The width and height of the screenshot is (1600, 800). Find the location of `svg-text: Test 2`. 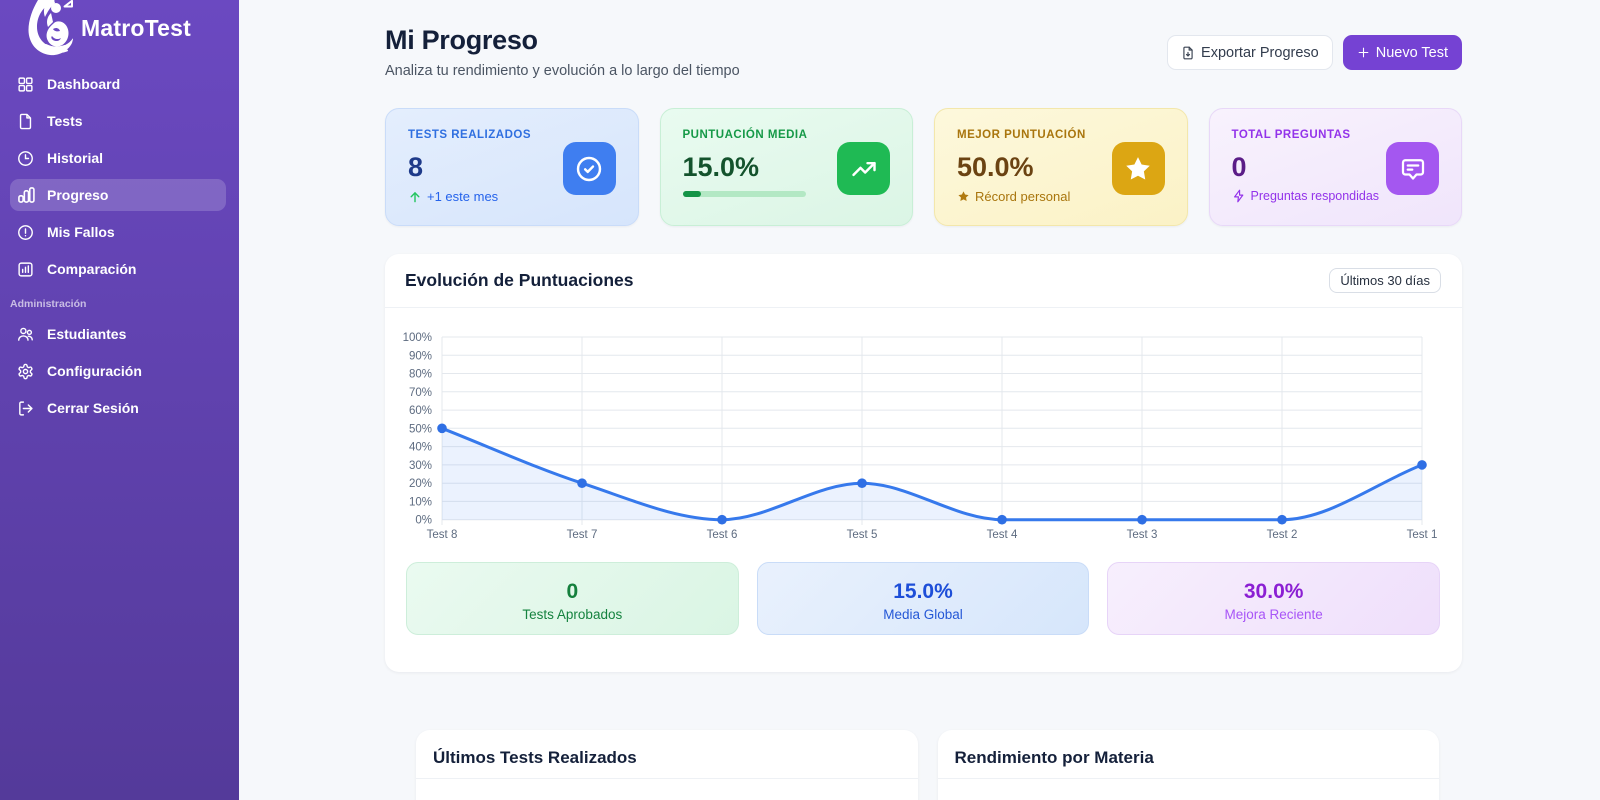

svg-text: Test 2 is located at coordinates (1282, 535).